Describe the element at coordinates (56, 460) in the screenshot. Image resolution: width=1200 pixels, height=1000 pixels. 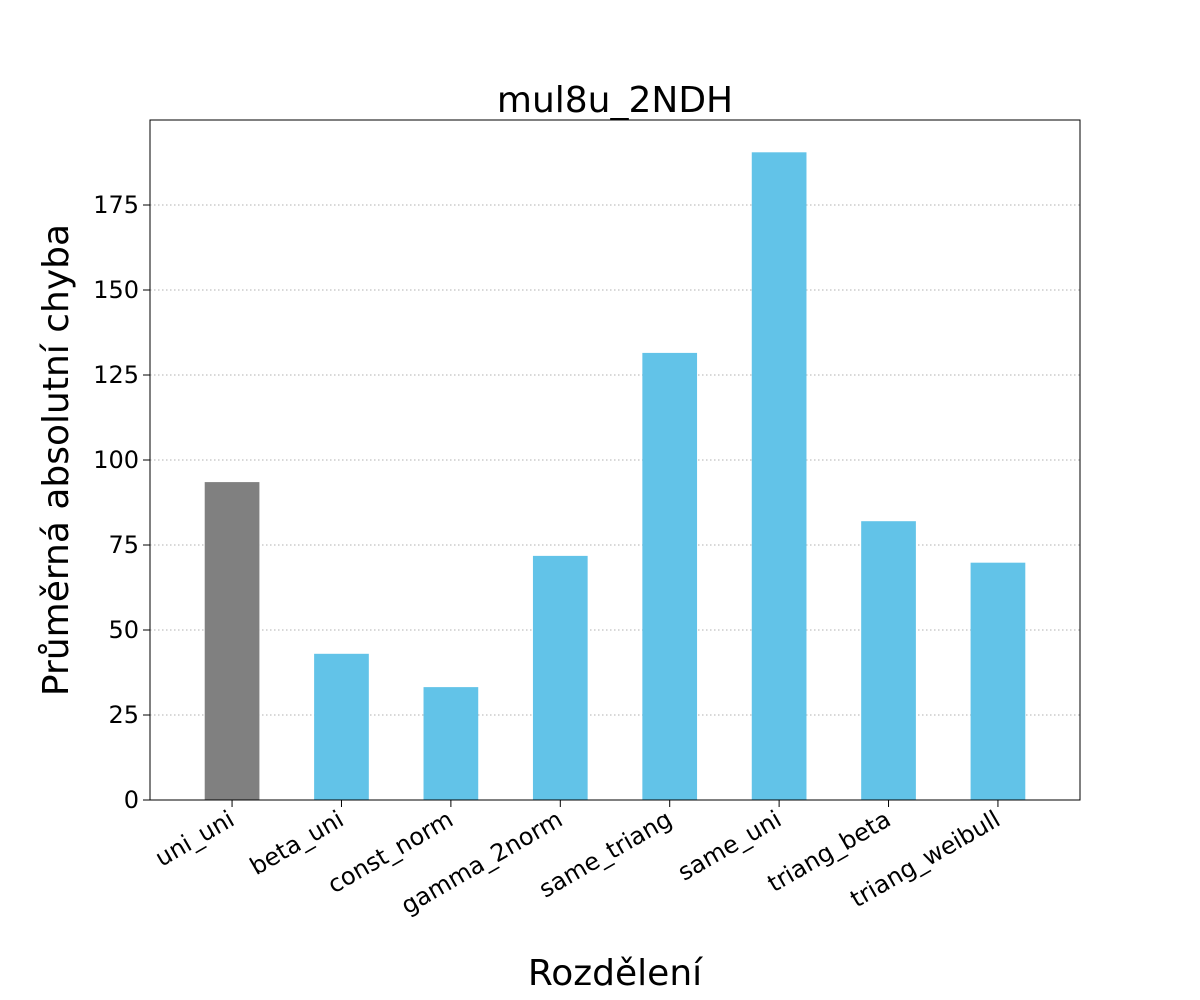
I see `y-axis-title: Průměrná absolutní chyba` at that location.